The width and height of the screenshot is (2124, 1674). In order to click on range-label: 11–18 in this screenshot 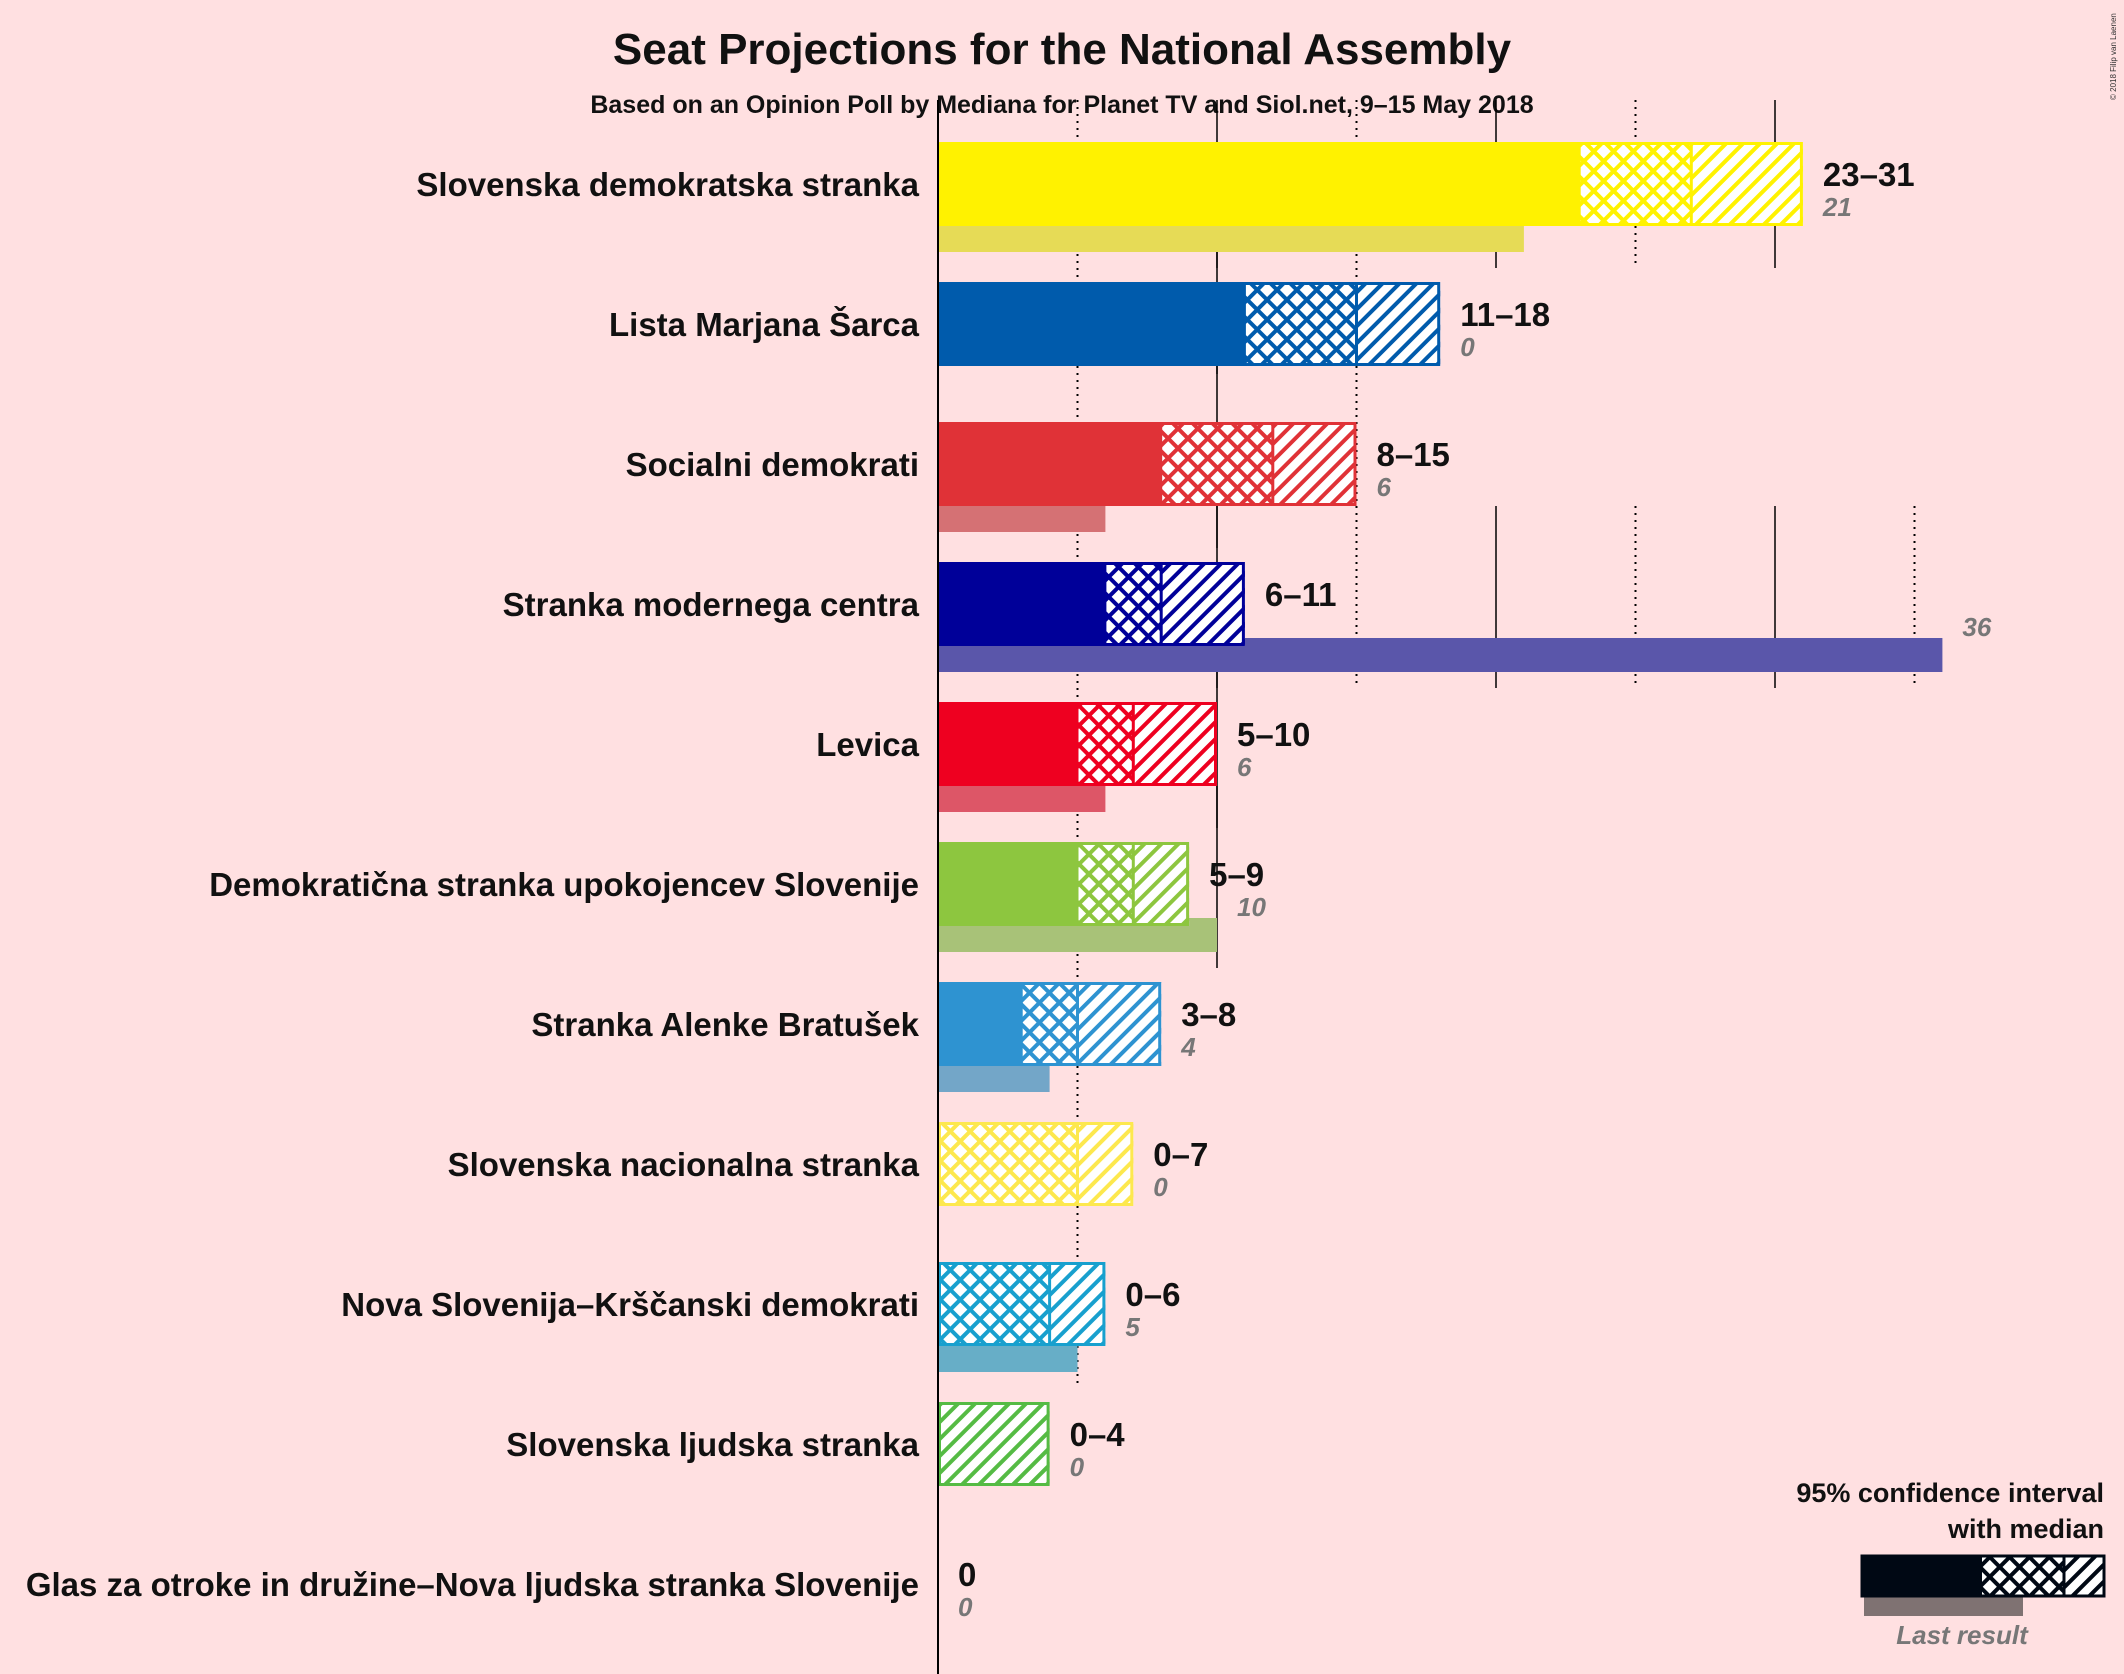, I will do `click(1505, 314)`.